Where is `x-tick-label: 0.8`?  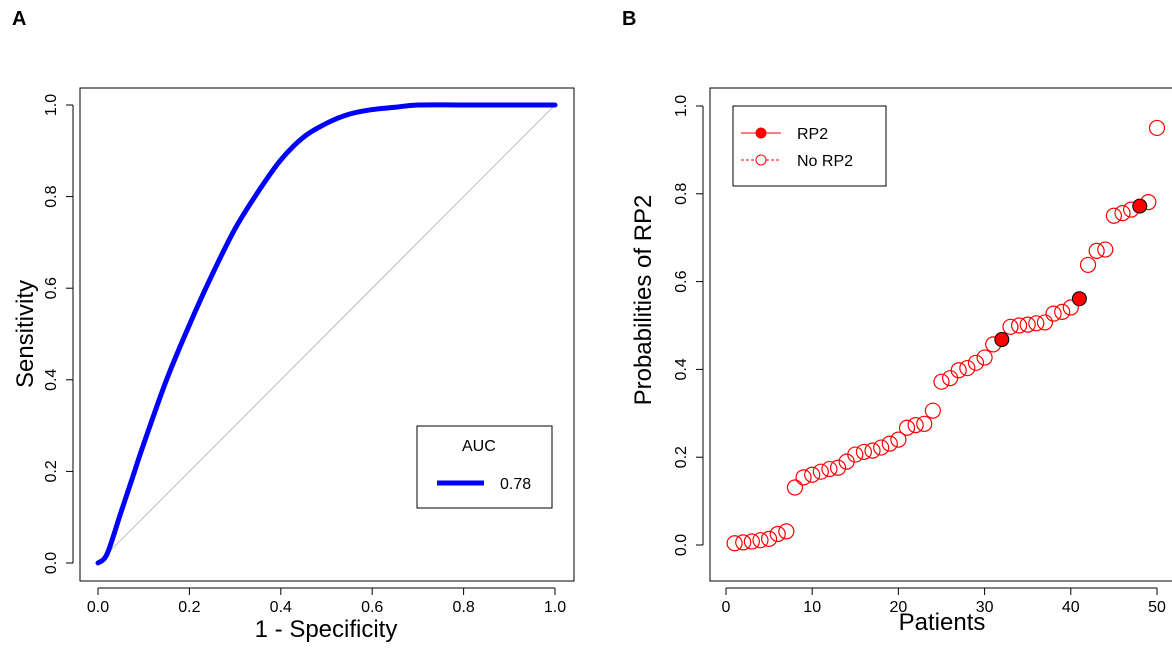
x-tick-label: 0.8 is located at coordinates (463, 607).